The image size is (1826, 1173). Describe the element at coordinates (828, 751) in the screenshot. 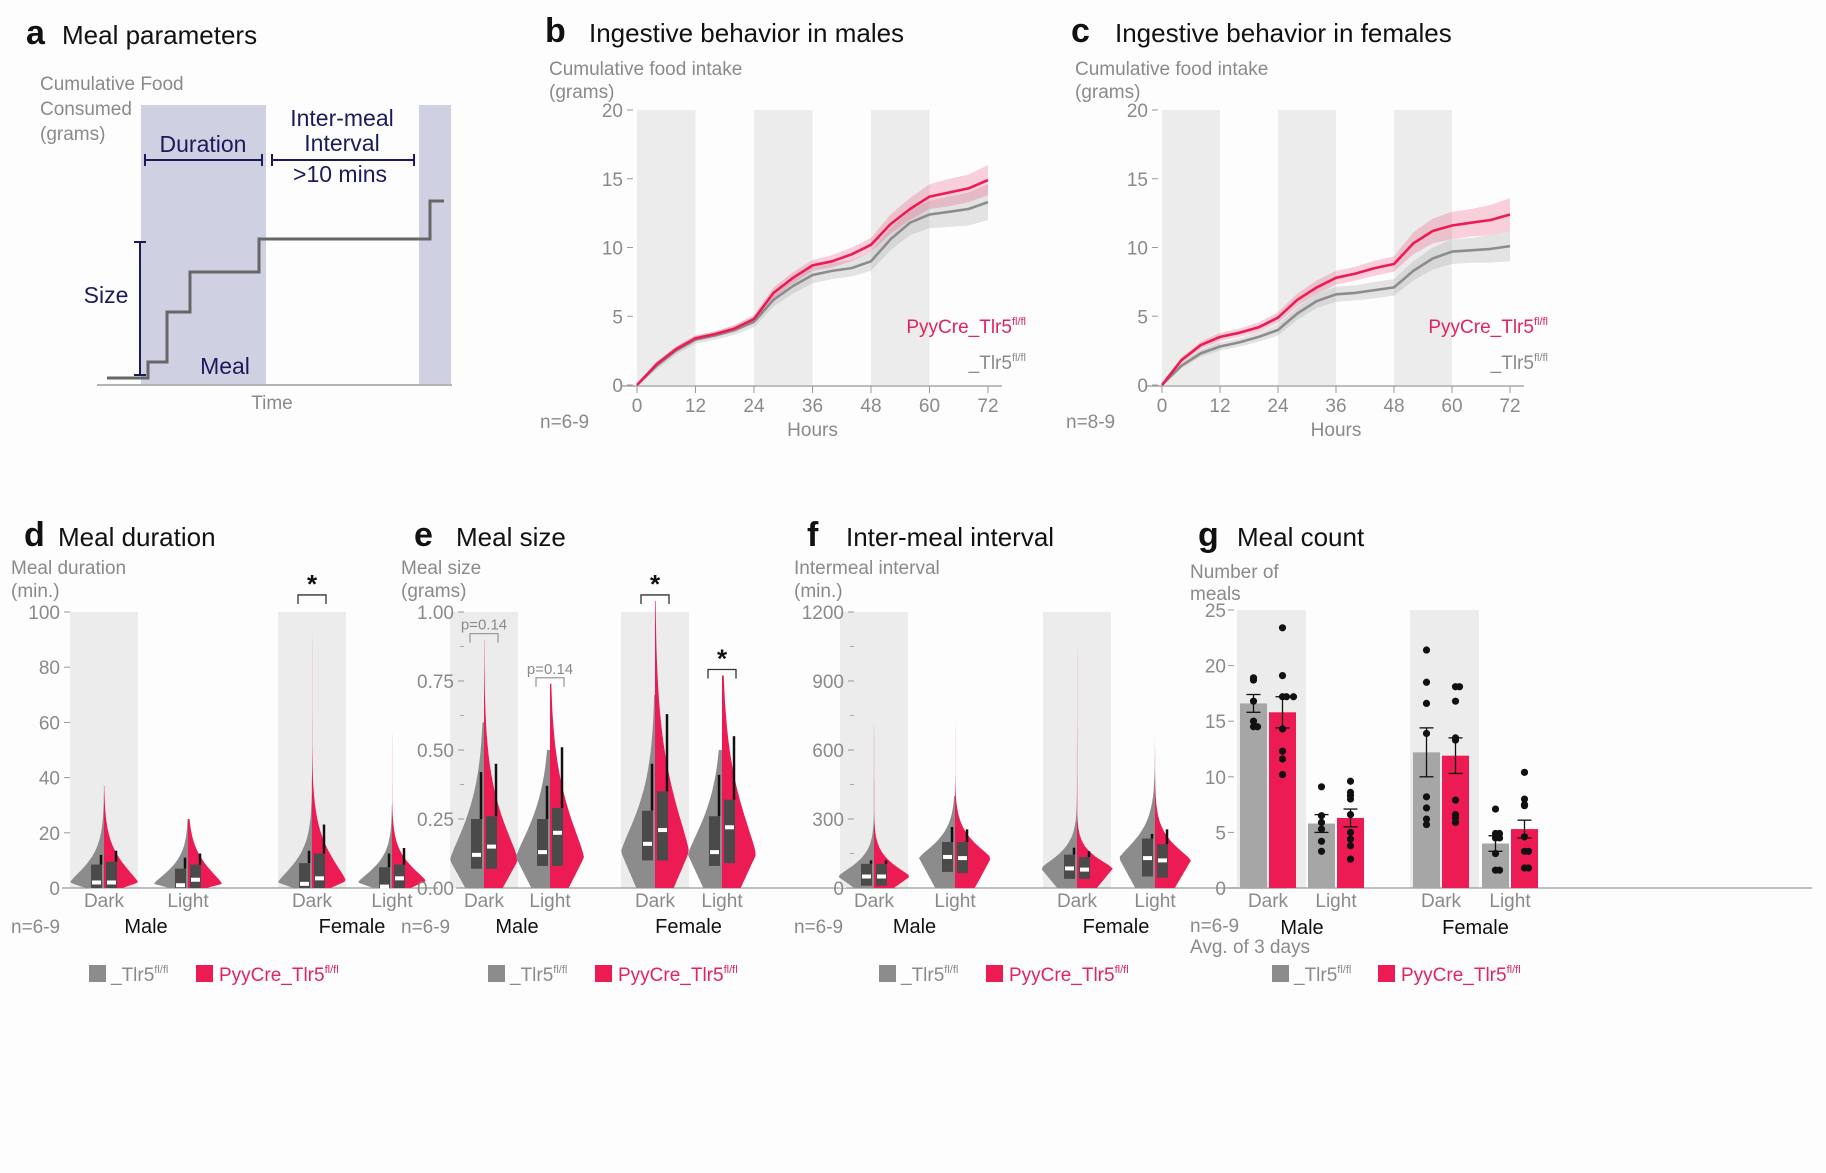

I see `y-tick-label: 600` at that location.